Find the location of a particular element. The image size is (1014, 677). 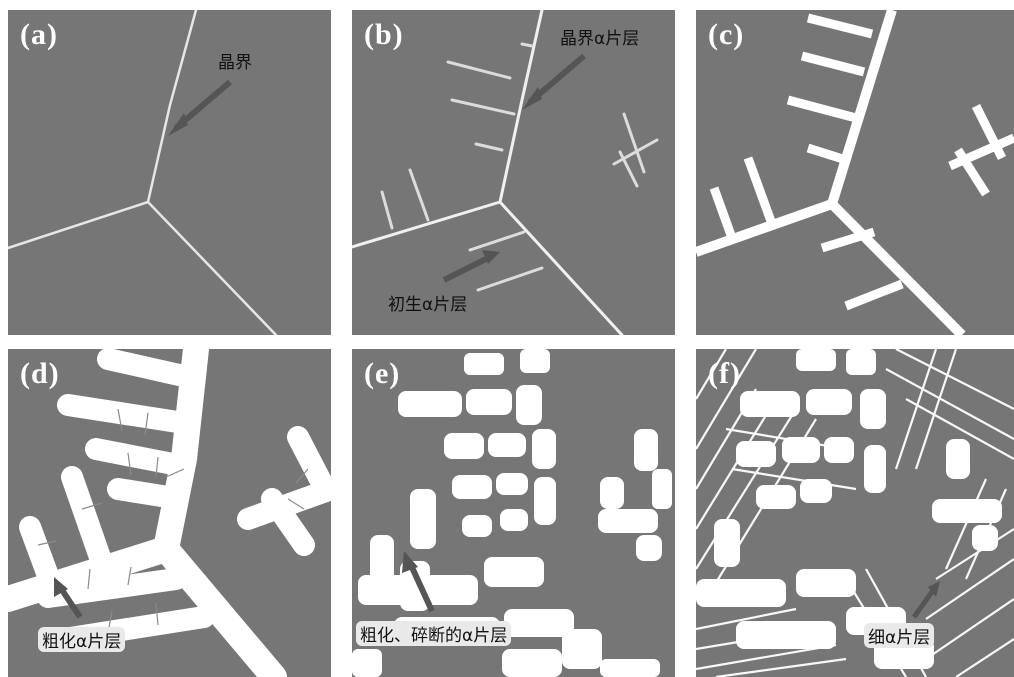

label-primary-alpha-lath: 初生α片层 is located at coordinates (428, 305).